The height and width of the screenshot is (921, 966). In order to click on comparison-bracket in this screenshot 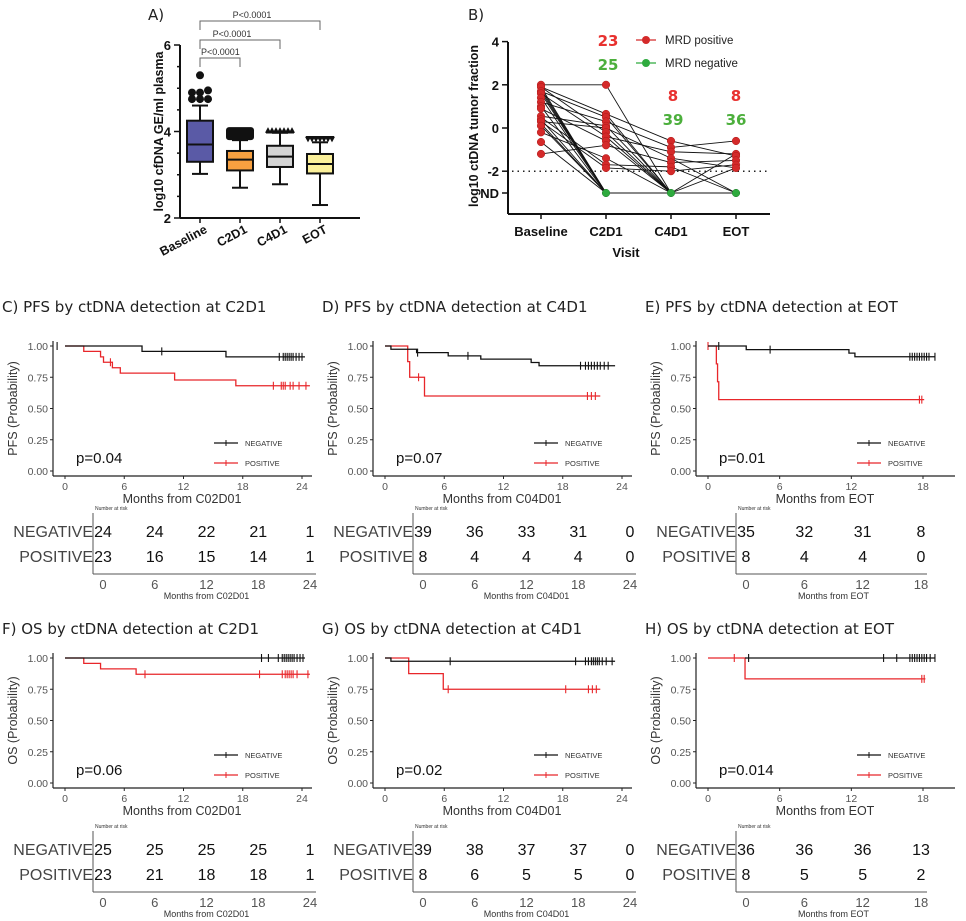, I will do `click(260, 25)`.